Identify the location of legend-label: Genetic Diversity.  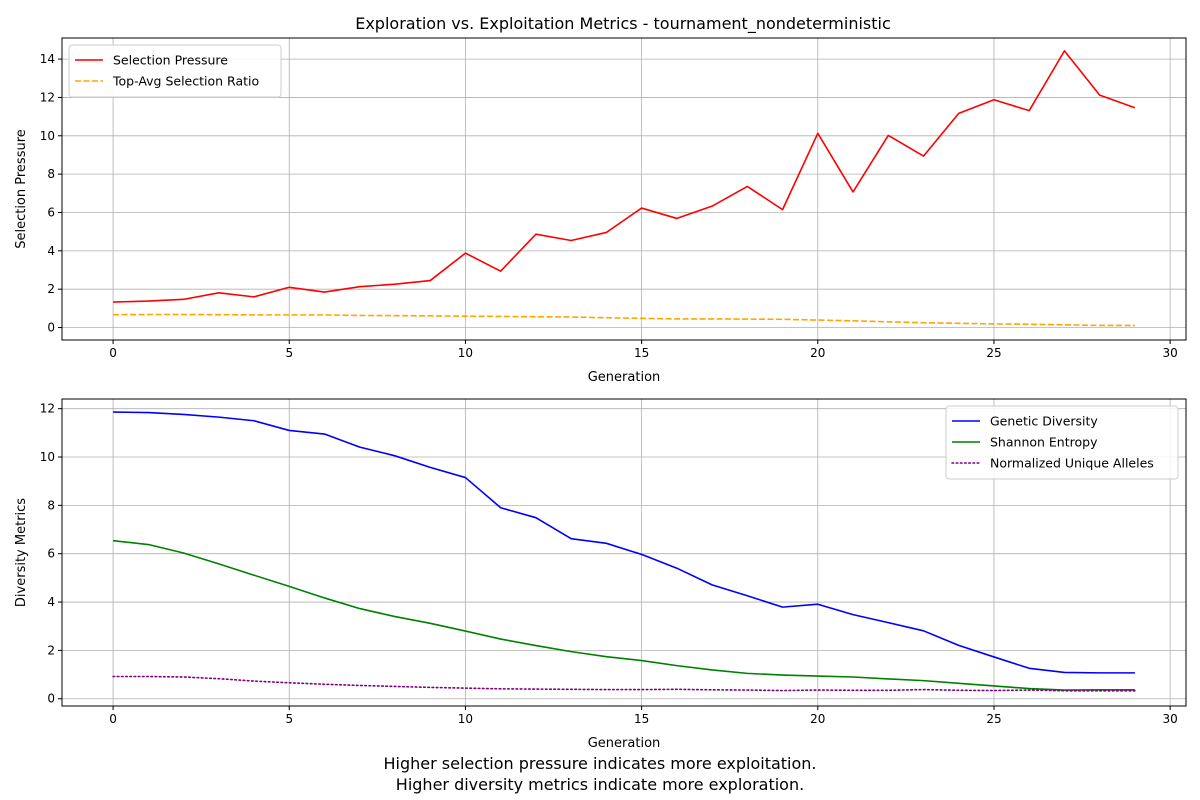
(1044, 421).